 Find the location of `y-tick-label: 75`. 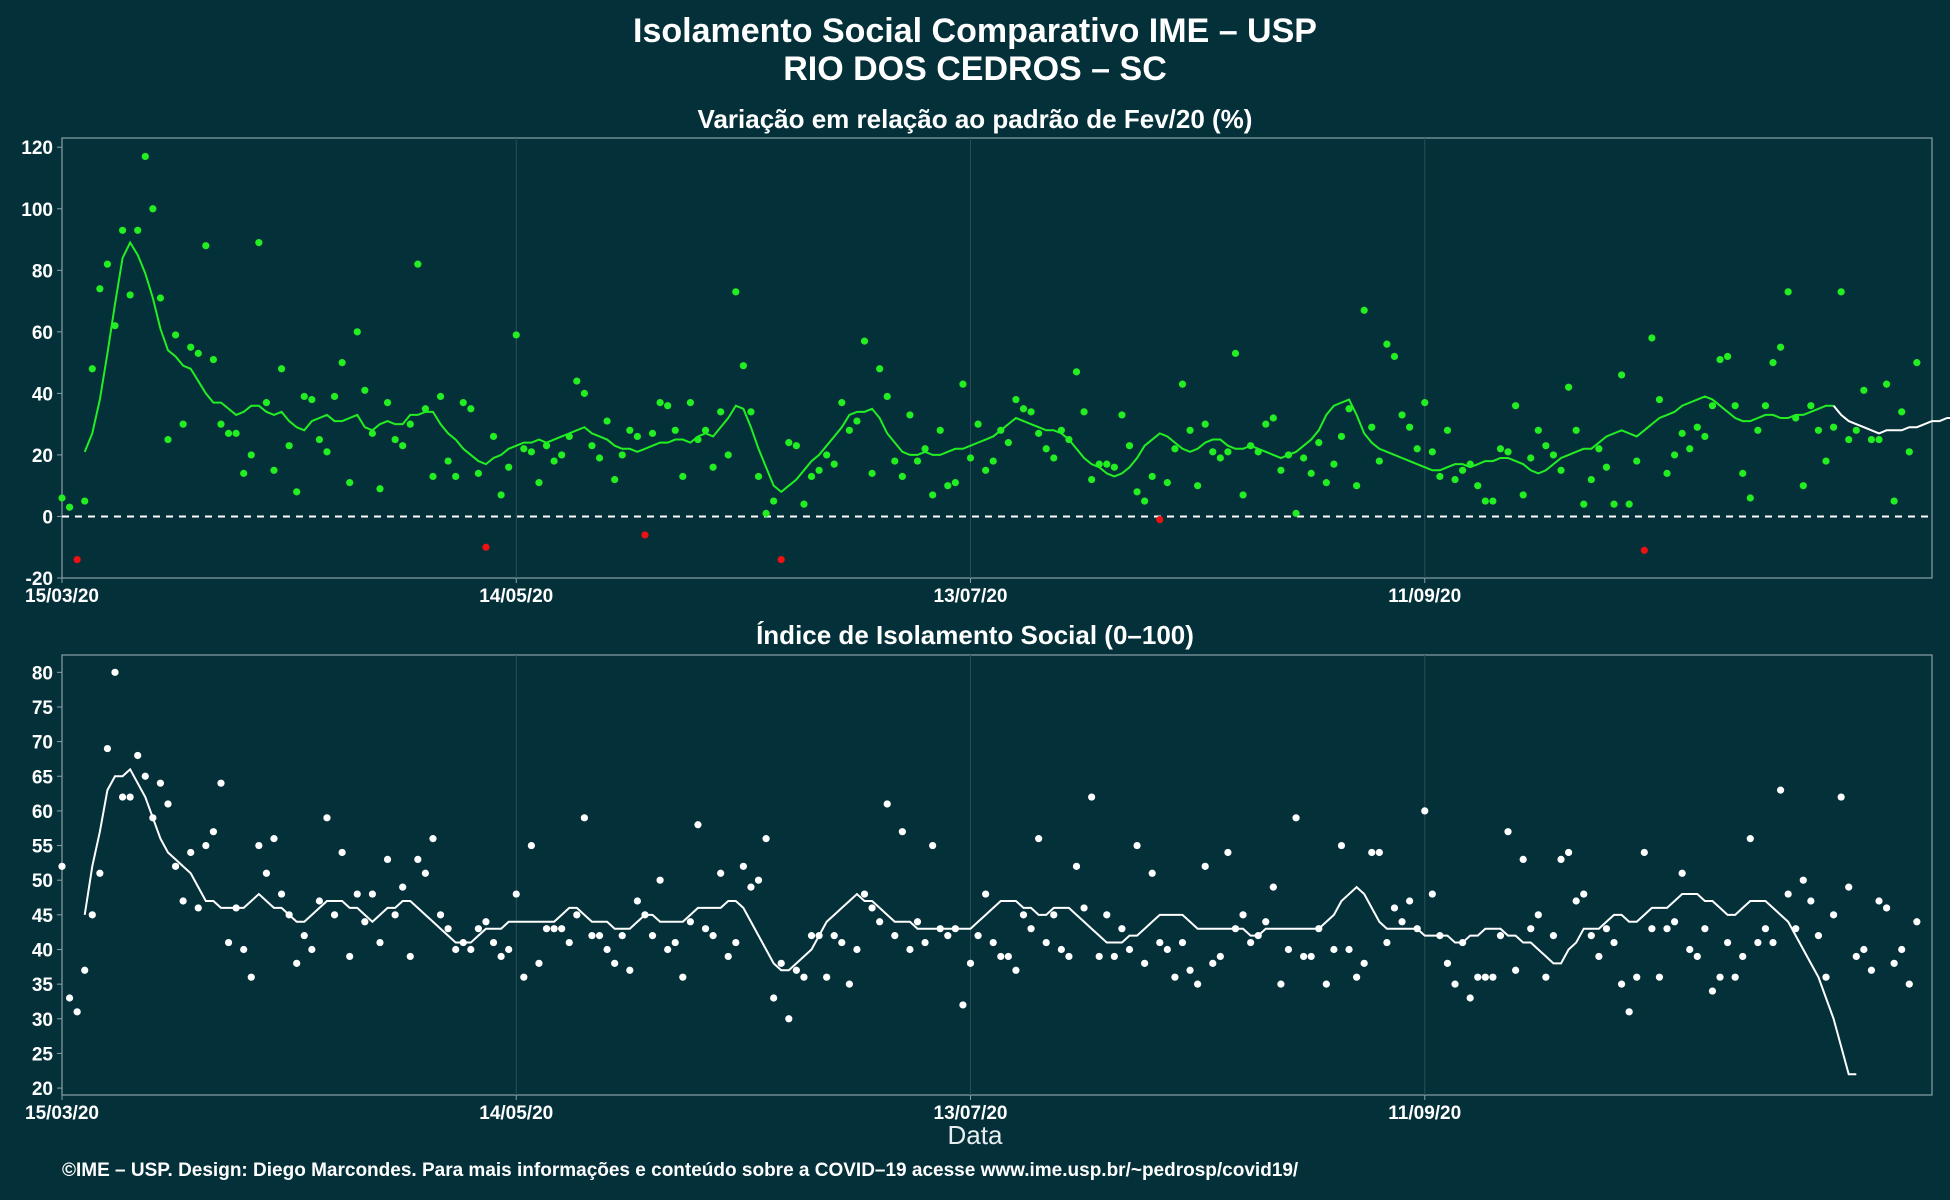

y-tick-label: 75 is located at coordinates (43, 708).